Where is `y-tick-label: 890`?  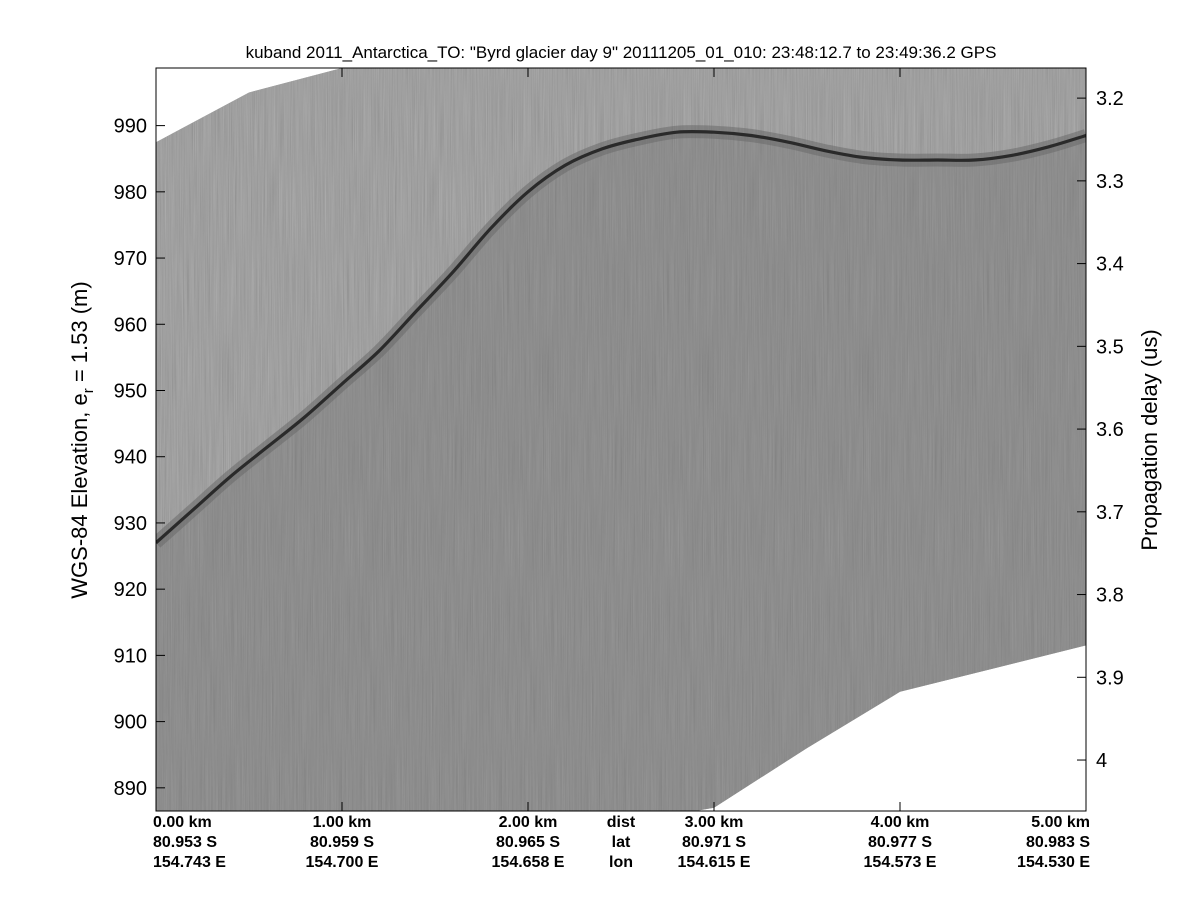
y-tick-label: 890 is located at coordinates (130, 789).